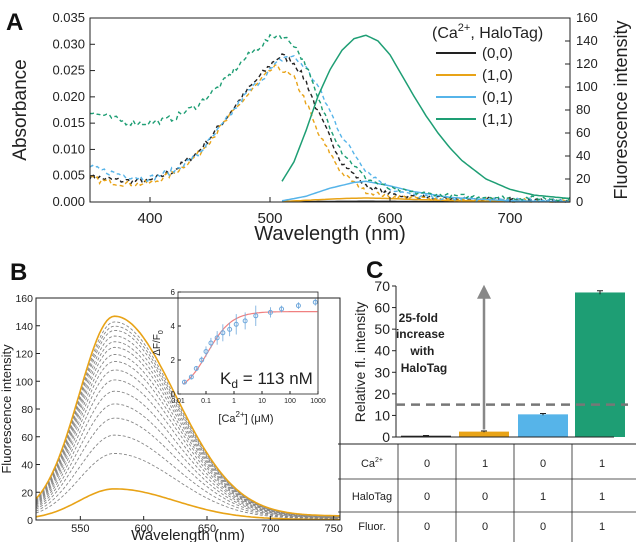  I want to click on panel-a-y-right-ticks: 0 20 40 60 80 100 120 140 160, so click(581, 109).